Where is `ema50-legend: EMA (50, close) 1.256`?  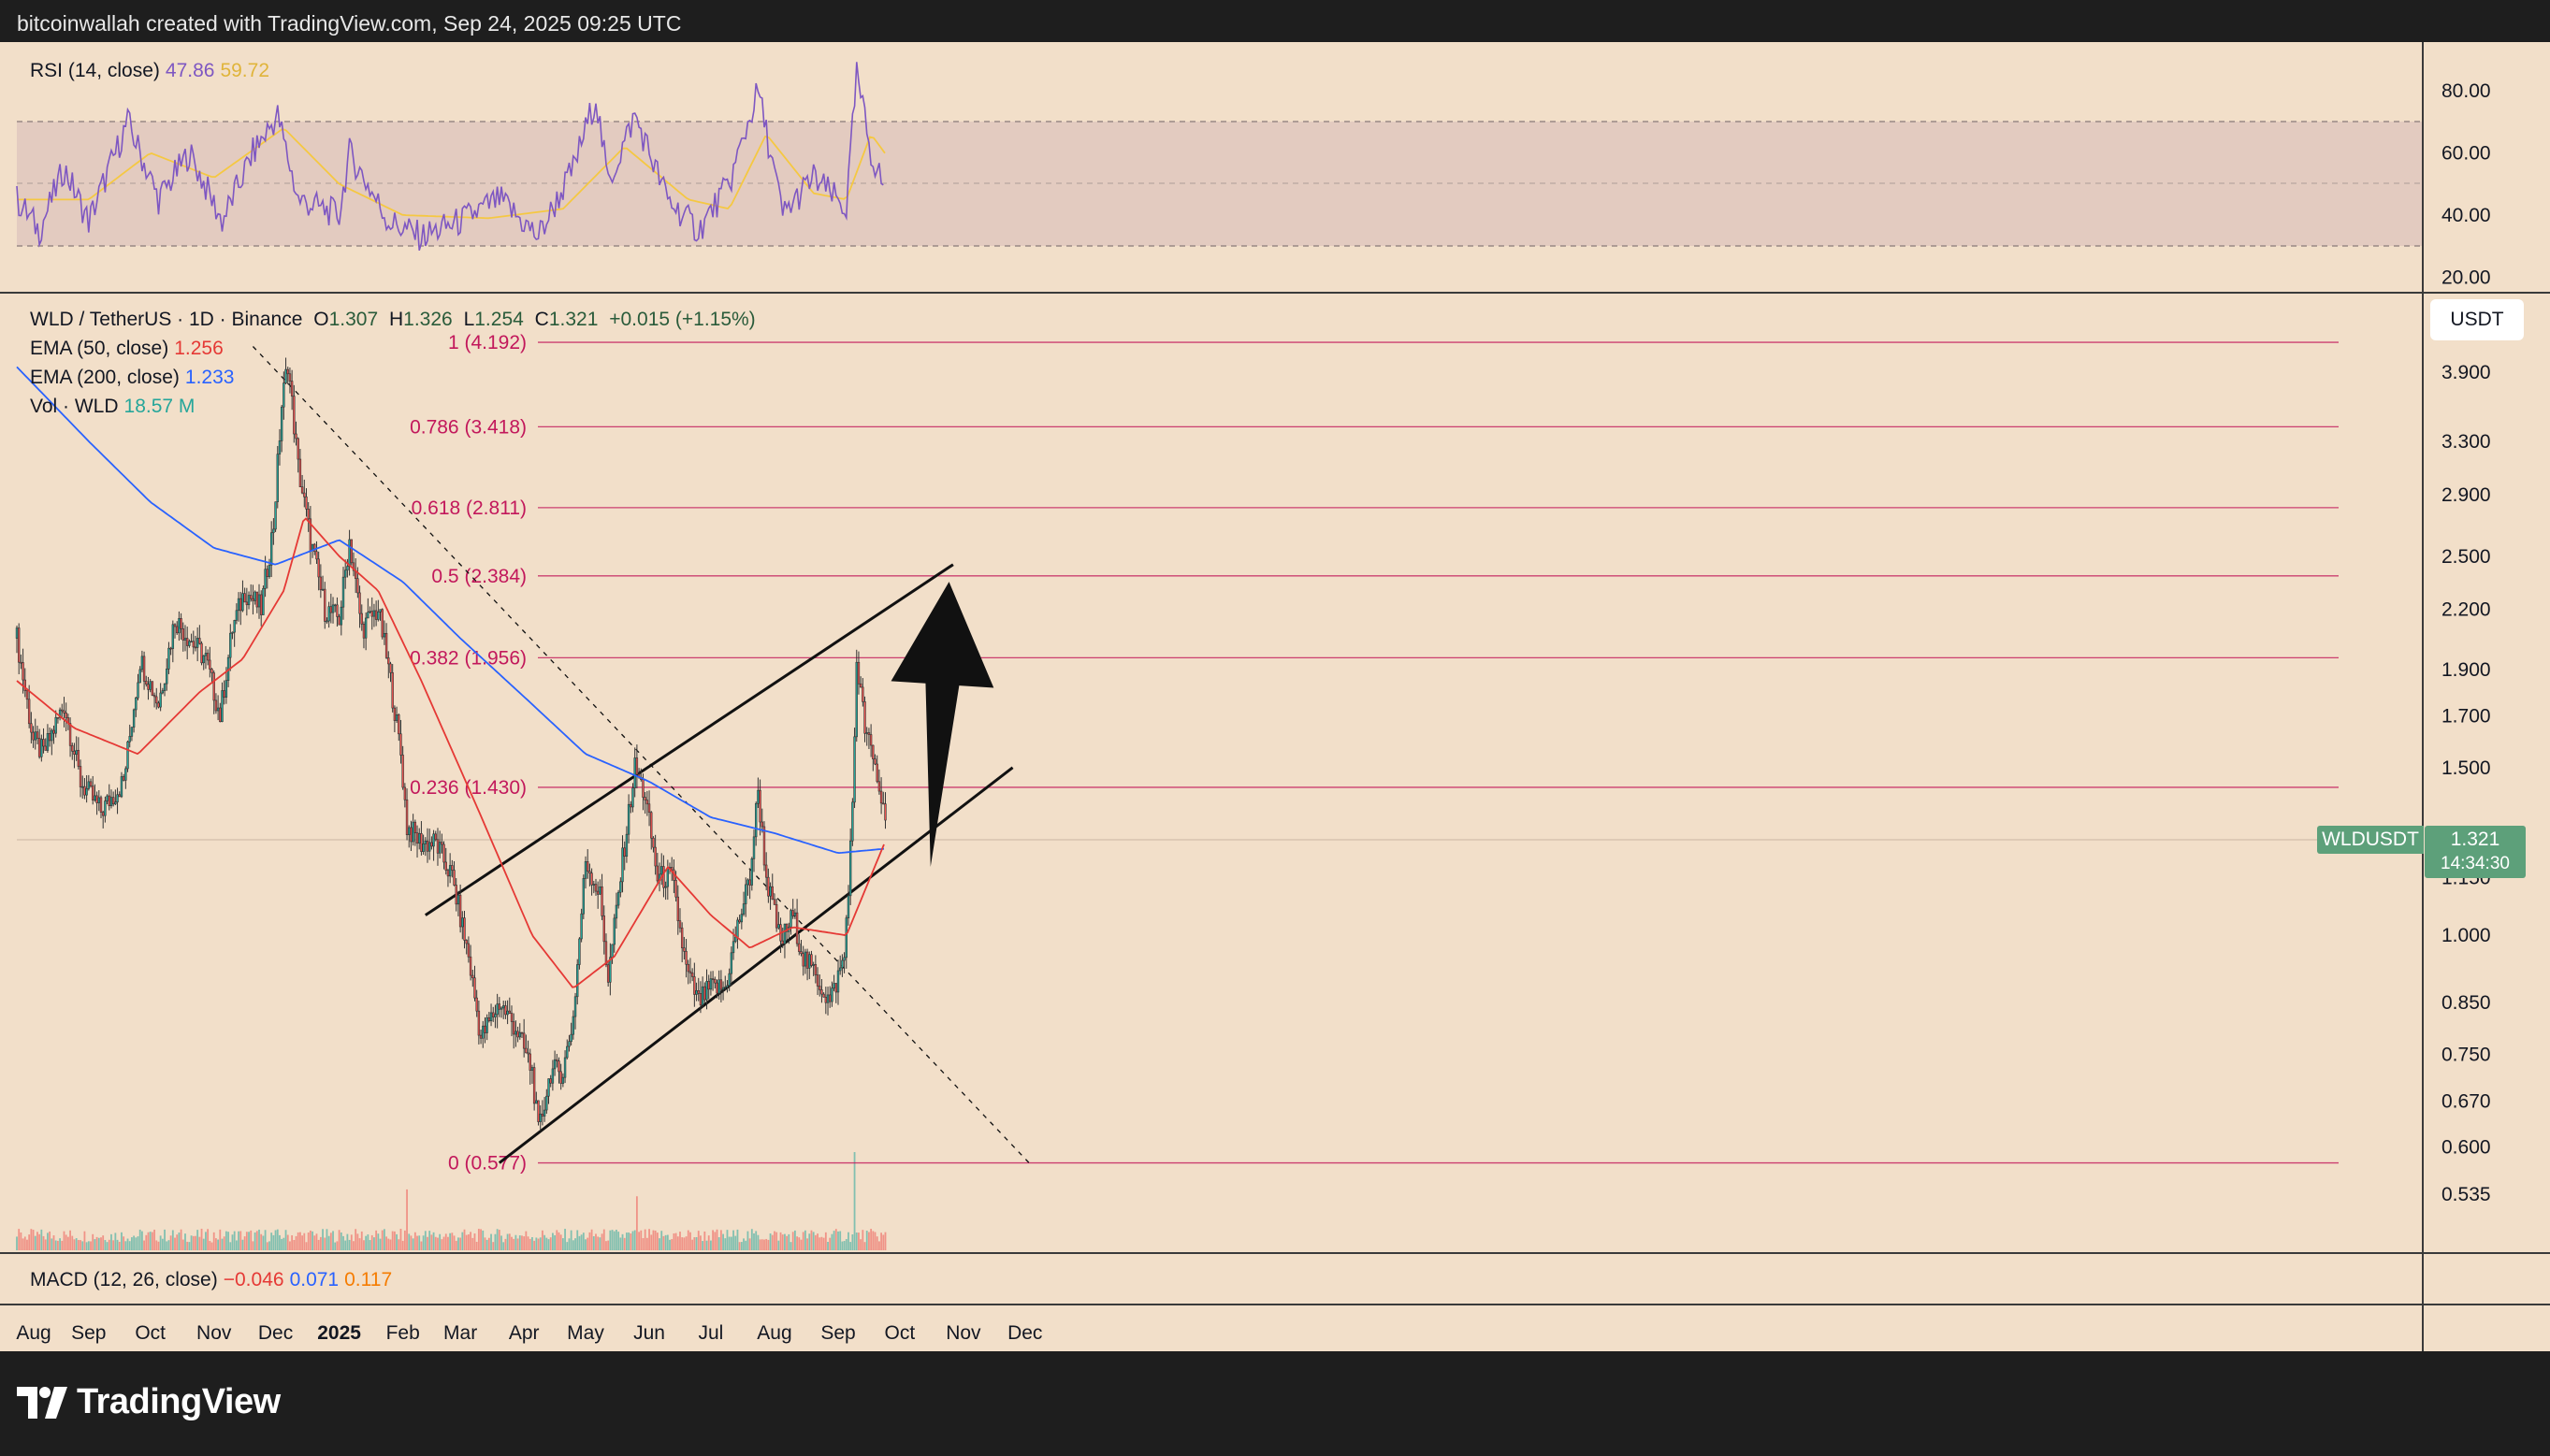
ema50-legend: EMA (50, close) 1.256 is located at coordinates (129, 349).